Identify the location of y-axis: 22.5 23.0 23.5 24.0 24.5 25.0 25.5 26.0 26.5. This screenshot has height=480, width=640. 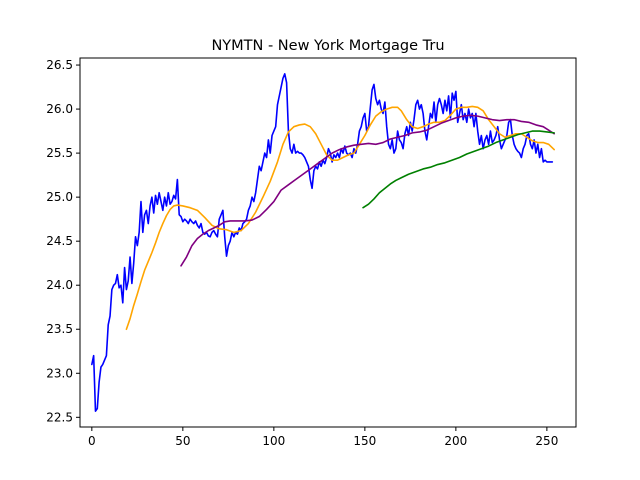
(63, 241).